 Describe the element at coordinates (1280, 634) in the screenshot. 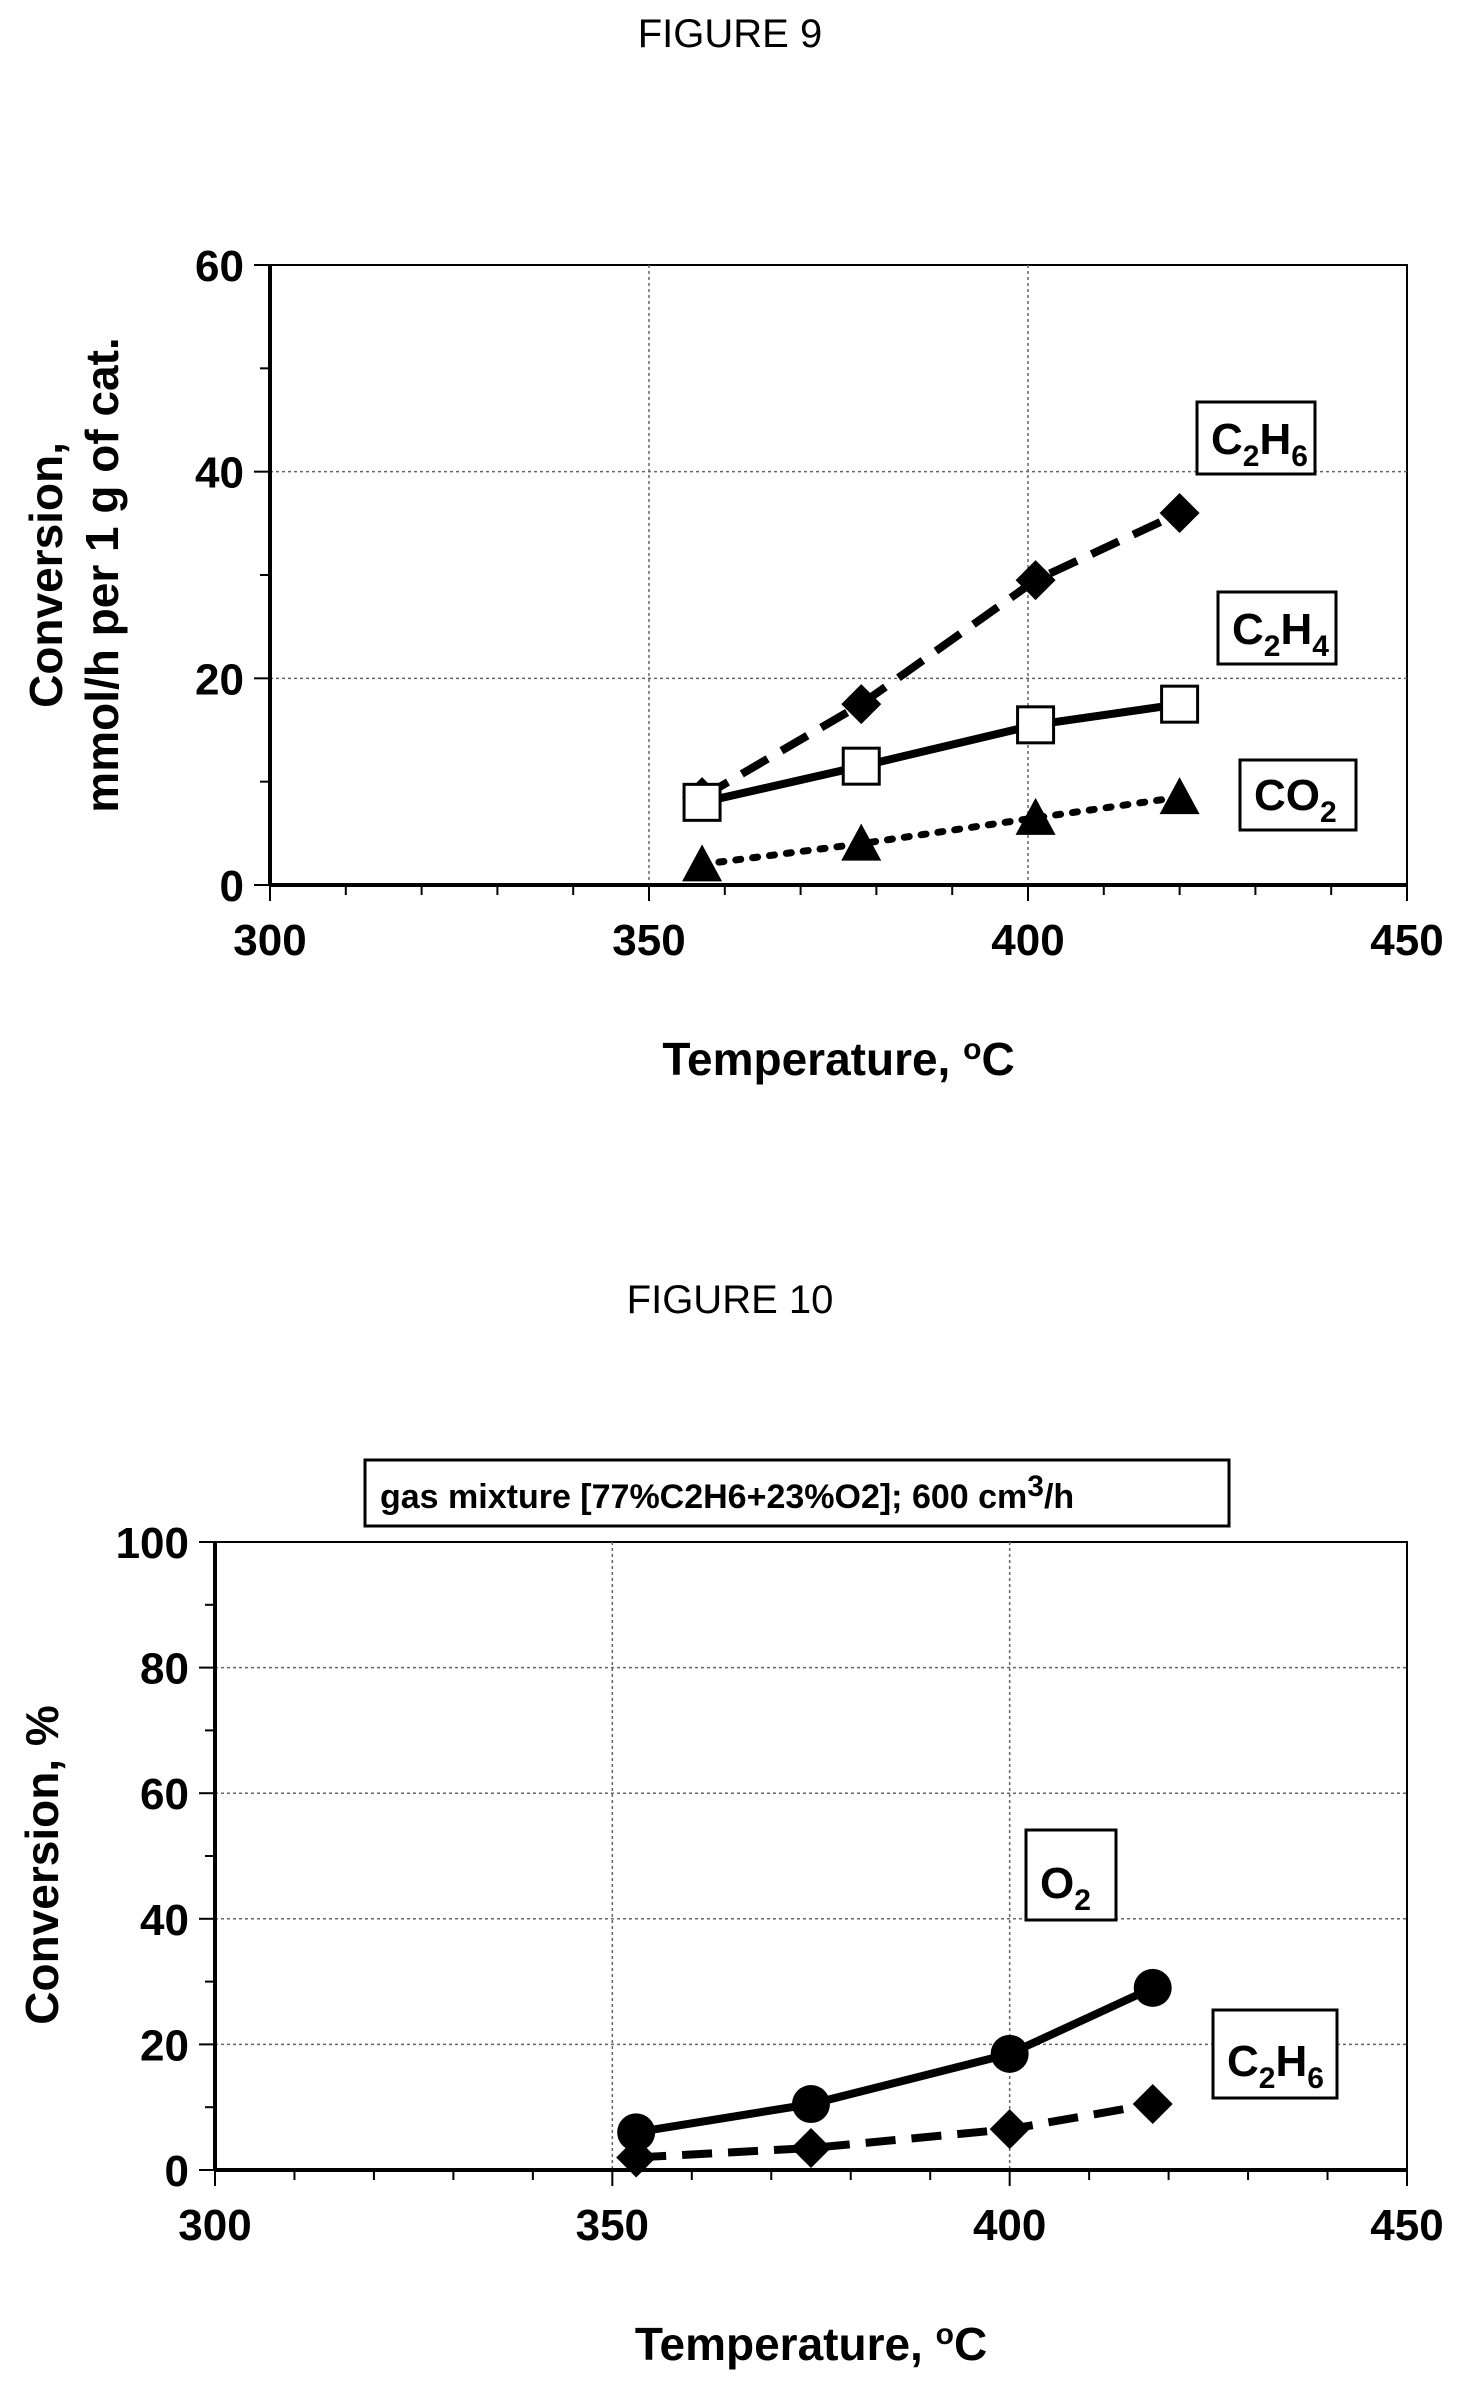

I see `fig9-label-c2h4: C2H4` at that location.